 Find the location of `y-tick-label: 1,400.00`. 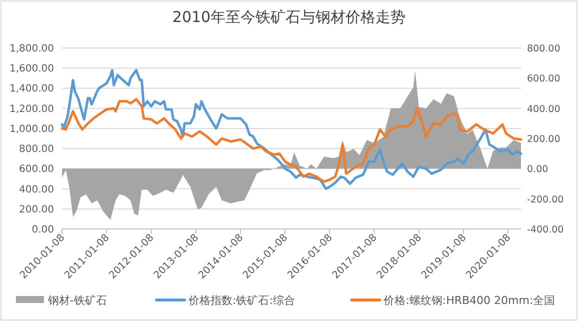

y-tick-label: 1,400.00 is located at coordinates (31, 89).